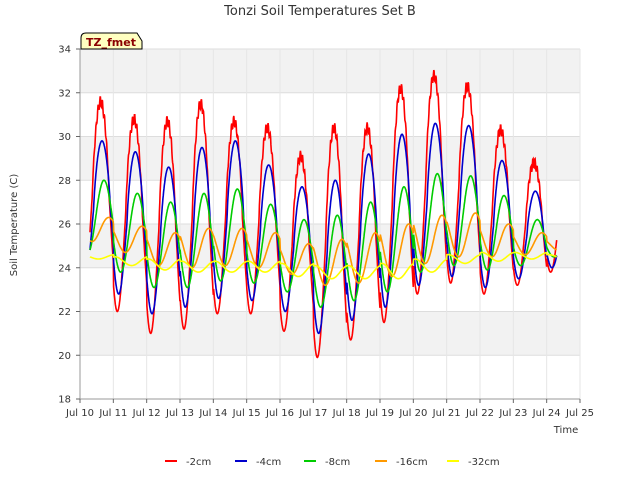 The height and width of the screenshot is (480, 640). What do you see at coordinates (198, 462) in the screenshot?
I see `legend-label-m2cm: -2cm` at bounding box center [198, 462].